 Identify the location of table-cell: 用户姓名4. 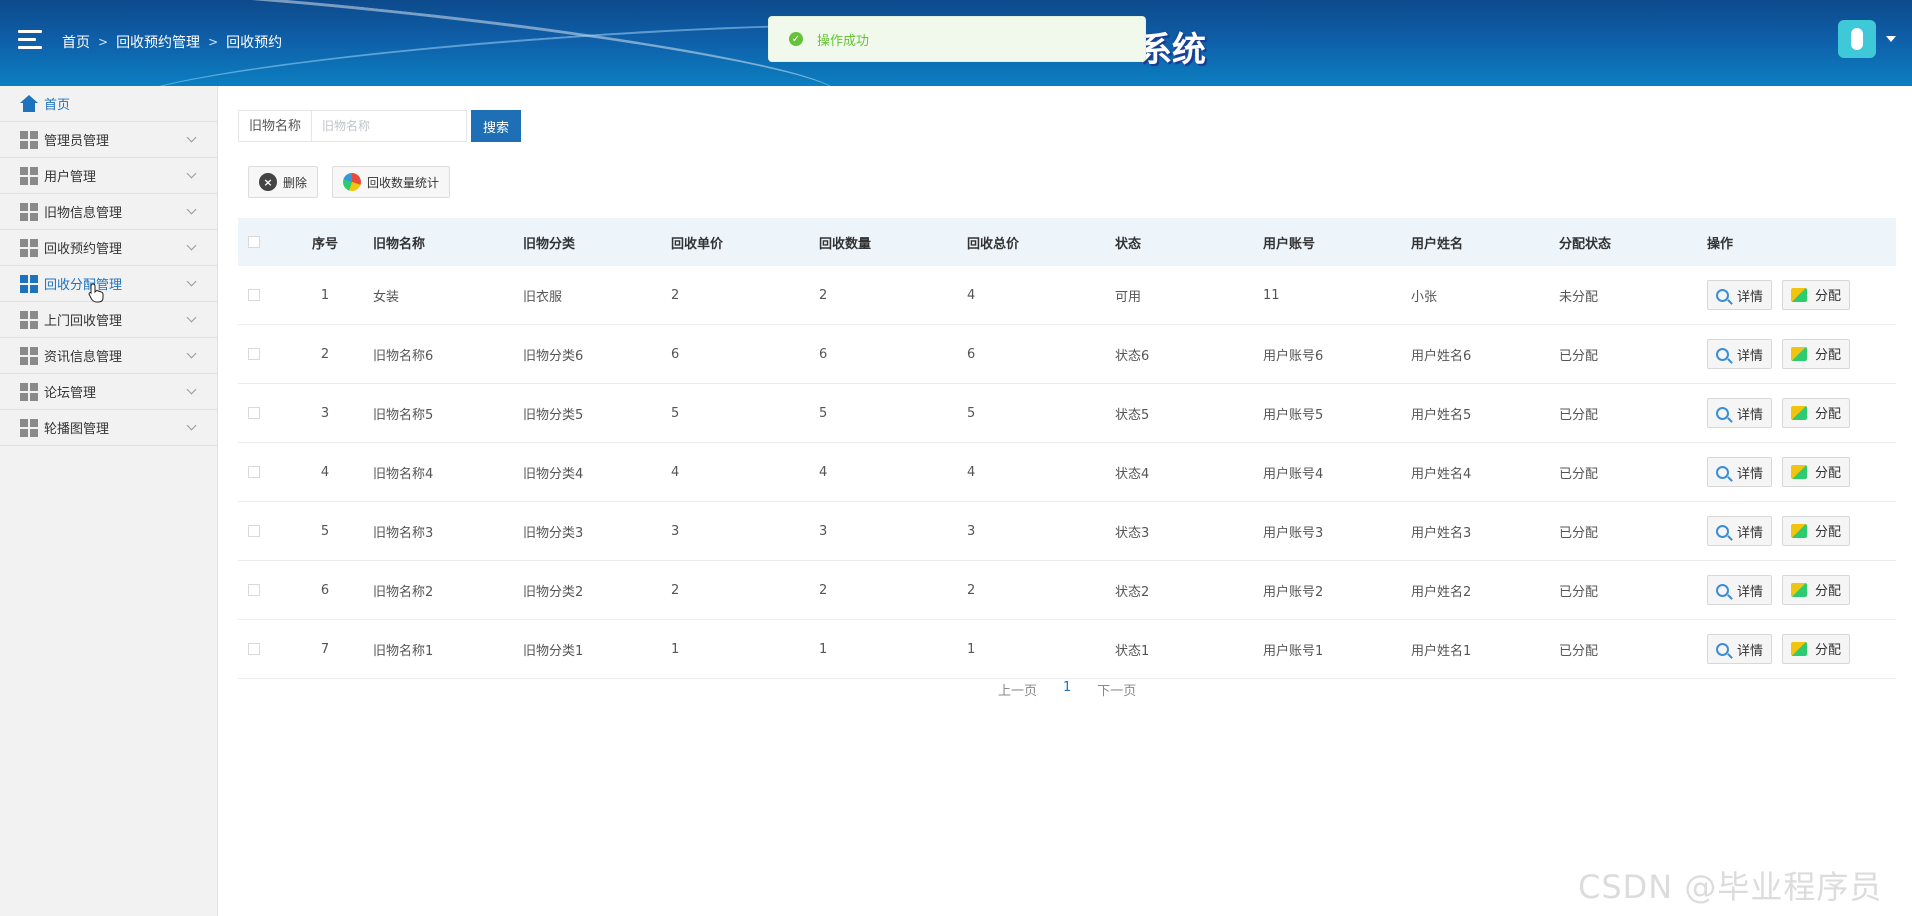
(1484, 472).